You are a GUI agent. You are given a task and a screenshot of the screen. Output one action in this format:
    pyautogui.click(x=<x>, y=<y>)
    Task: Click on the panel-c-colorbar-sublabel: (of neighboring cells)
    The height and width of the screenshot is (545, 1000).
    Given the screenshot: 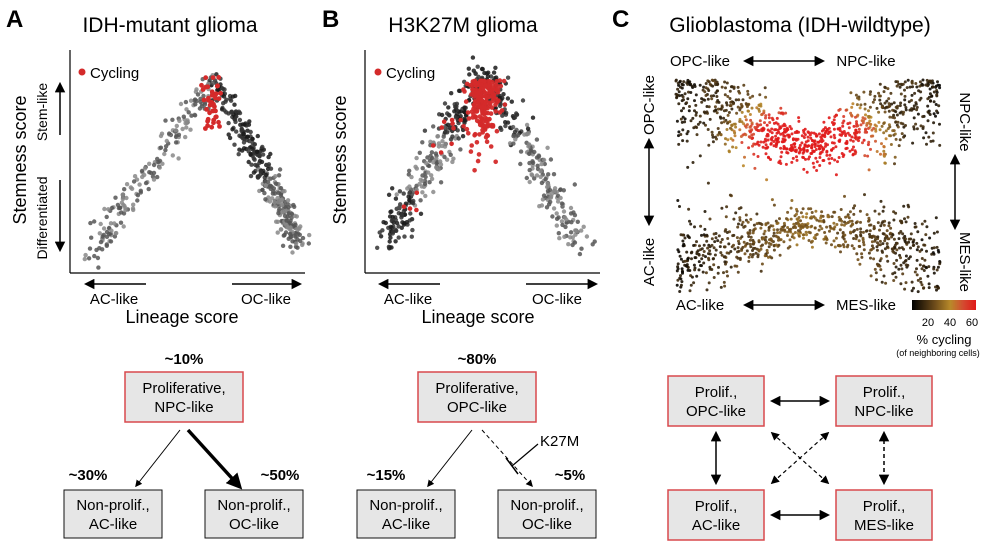 What is the action you would take?
    pyautogui.click(x=938, y=353)
    